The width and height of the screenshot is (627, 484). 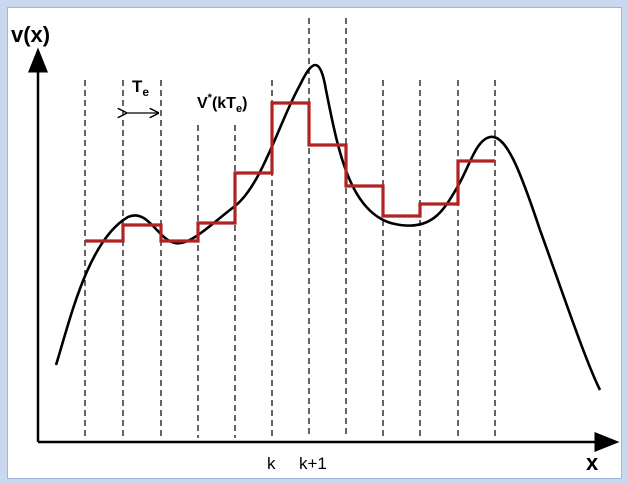 What do you see at coordinates (239, 109) in the screenshot?
I see `sample-label-sub: e` at bounding box center [239, 109].